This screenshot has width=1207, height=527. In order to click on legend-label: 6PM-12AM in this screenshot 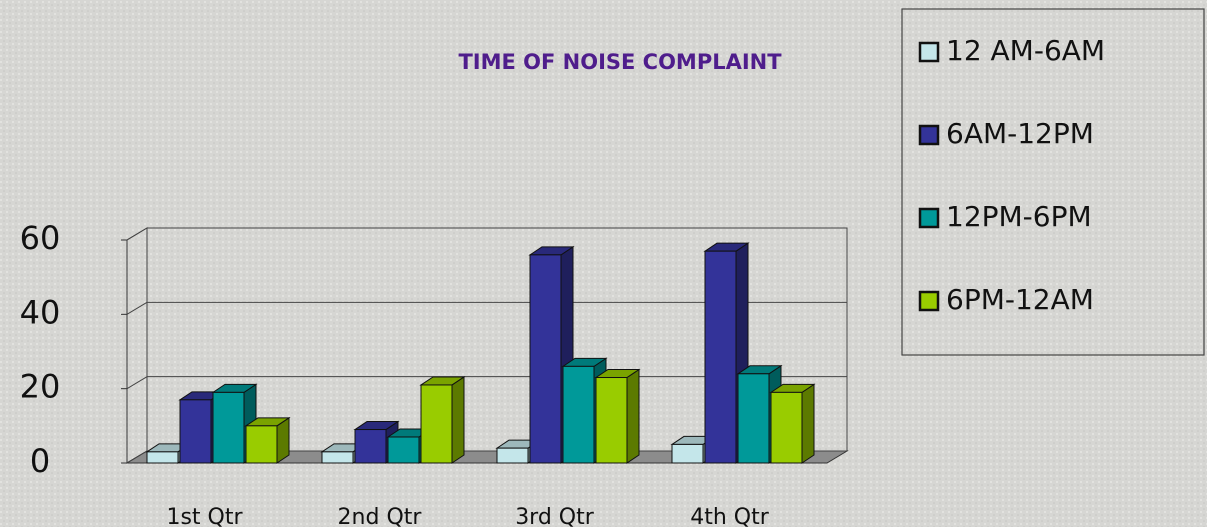, I will do `click(1020, 299)`.